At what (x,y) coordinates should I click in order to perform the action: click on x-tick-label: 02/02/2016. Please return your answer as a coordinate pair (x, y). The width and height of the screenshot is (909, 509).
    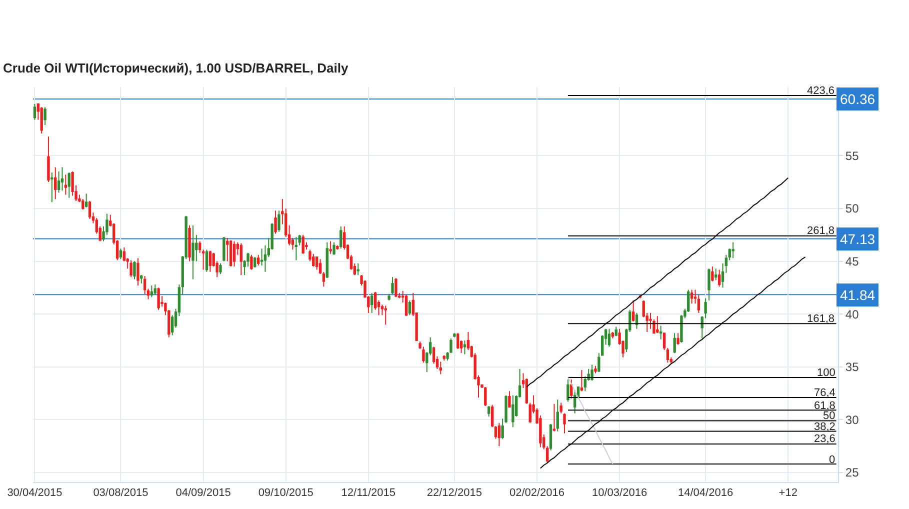
    Looking at the image, I should click on (537, 493).